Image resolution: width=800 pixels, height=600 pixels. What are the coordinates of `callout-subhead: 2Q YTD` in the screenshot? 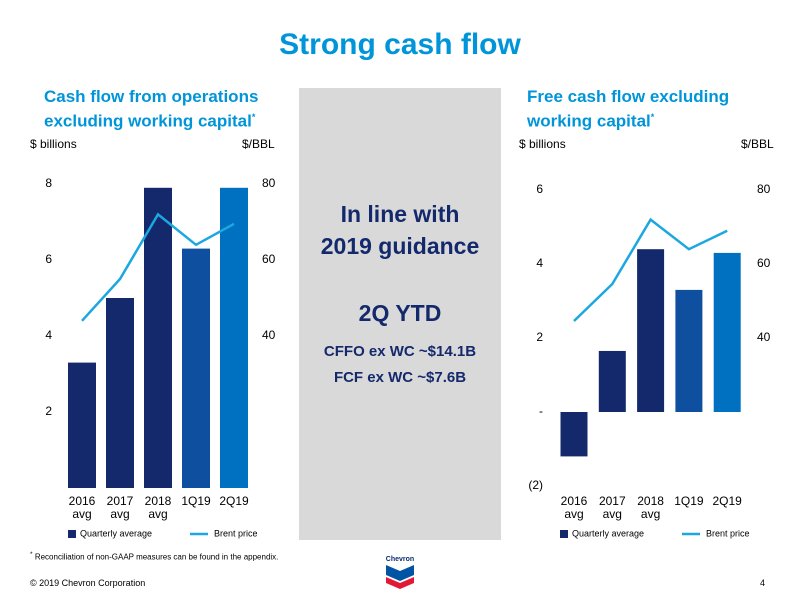 It's located at (400, 313).